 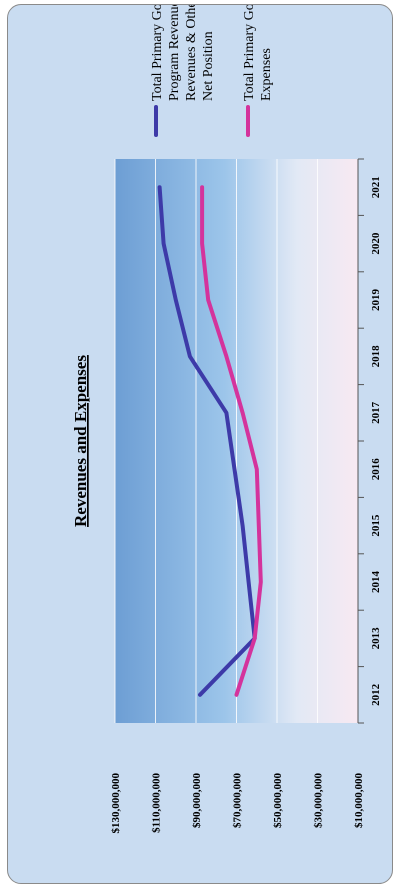 What do you see at coordinates (360, 441) in the screenshot?
I see `x-axis-ticks` at bounding box center [360, 441].